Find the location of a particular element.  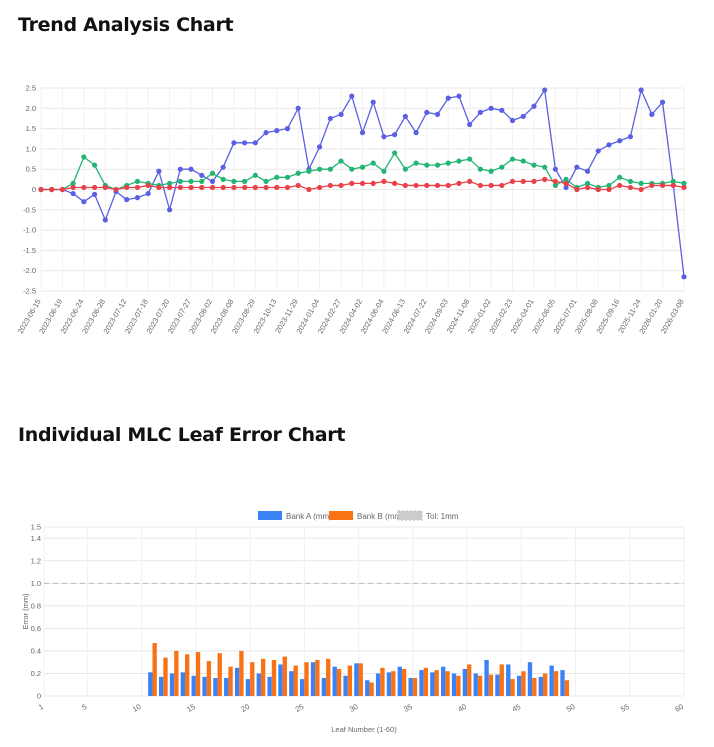

mlc-x-tick-label: 15 is located at coordinates (191, 708).